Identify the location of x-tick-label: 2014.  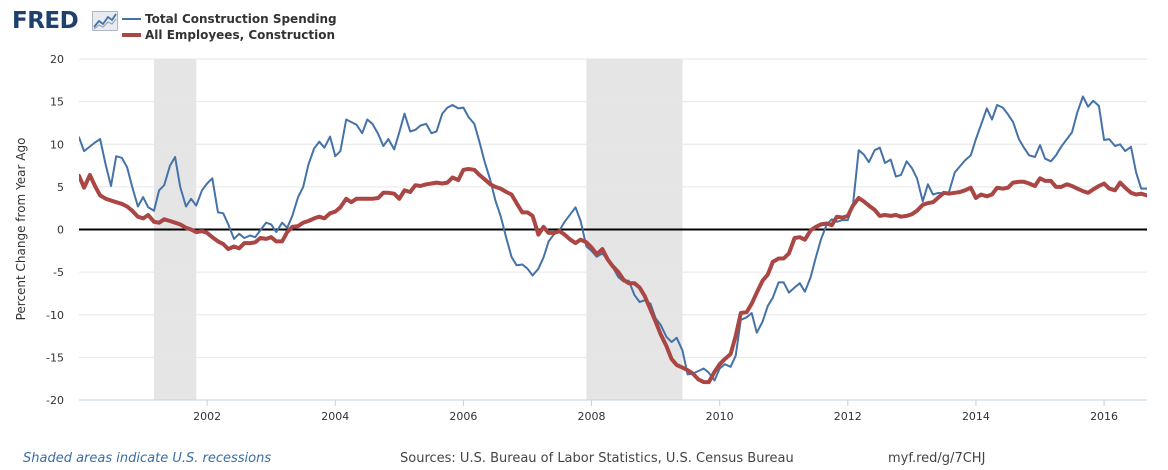
(976, 416).